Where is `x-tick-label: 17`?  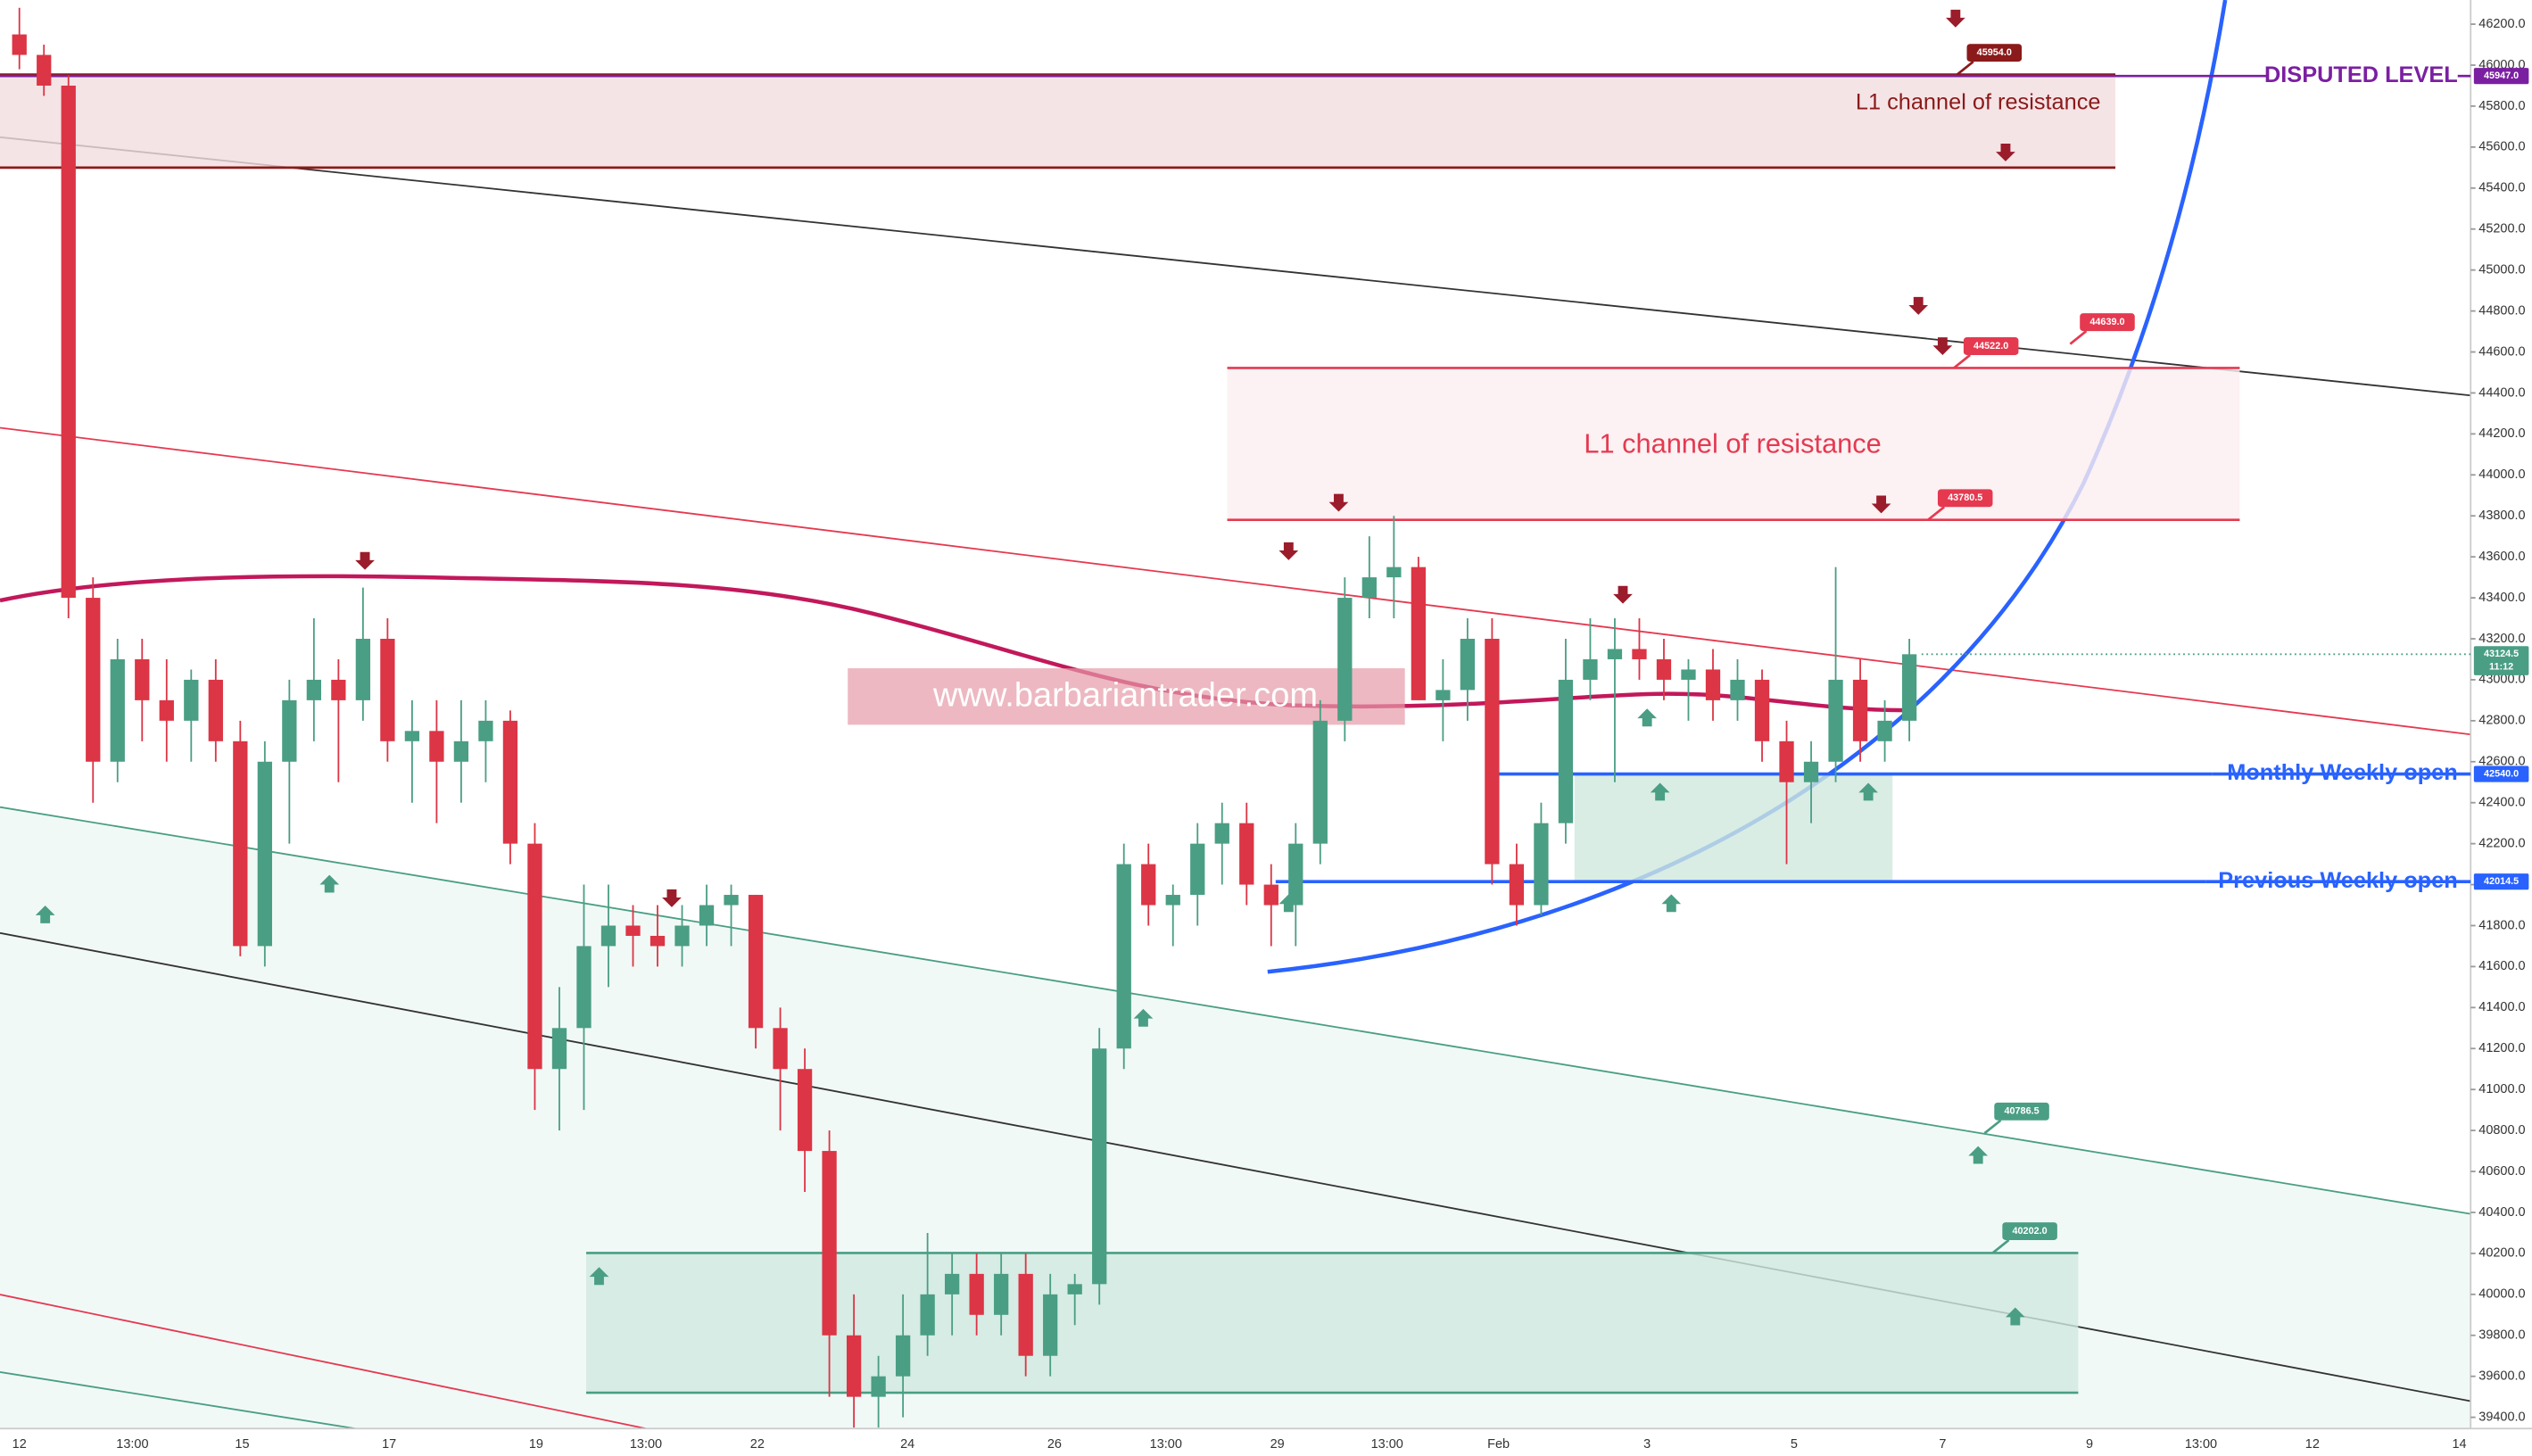
x-tick-label: 17 is located at coordinates (389, 1444).